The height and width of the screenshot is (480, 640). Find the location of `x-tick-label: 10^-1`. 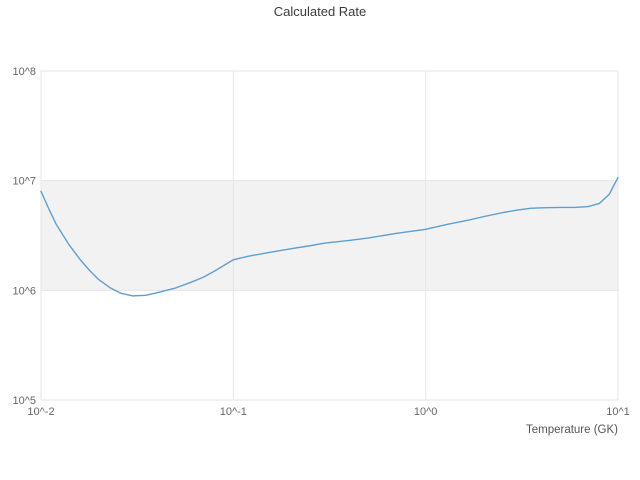

x-tick-label: 10^-1 is located at coordinates (233, 412).